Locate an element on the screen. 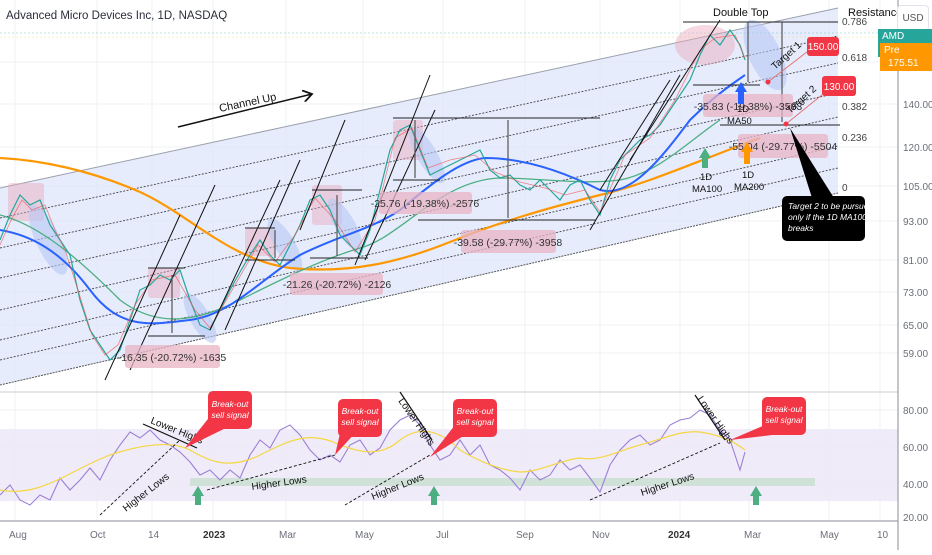 This screenshot has height=555, width=932. rsi-support-zone is located at coordinates (502, 482).